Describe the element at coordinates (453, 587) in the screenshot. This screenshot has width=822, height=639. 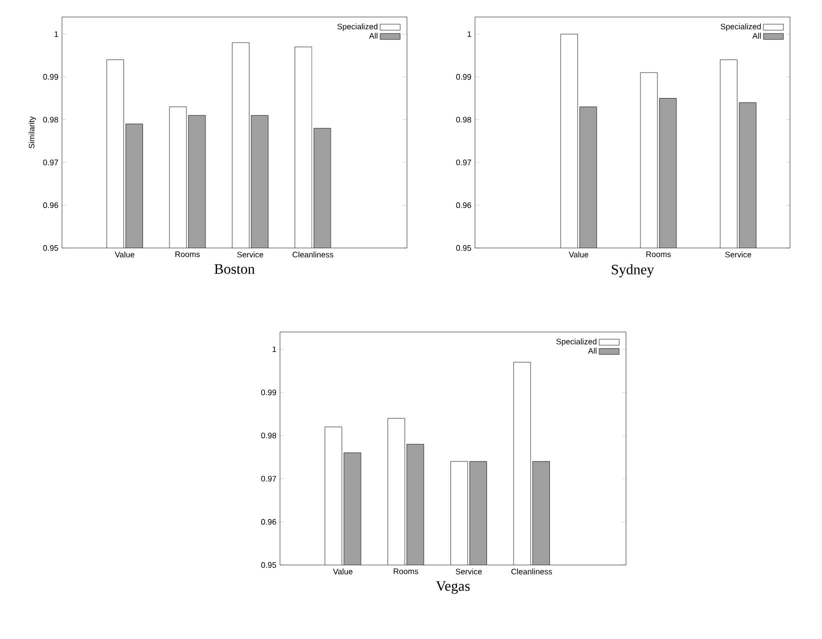
I see `x-axis-title: Vegas` at that location.